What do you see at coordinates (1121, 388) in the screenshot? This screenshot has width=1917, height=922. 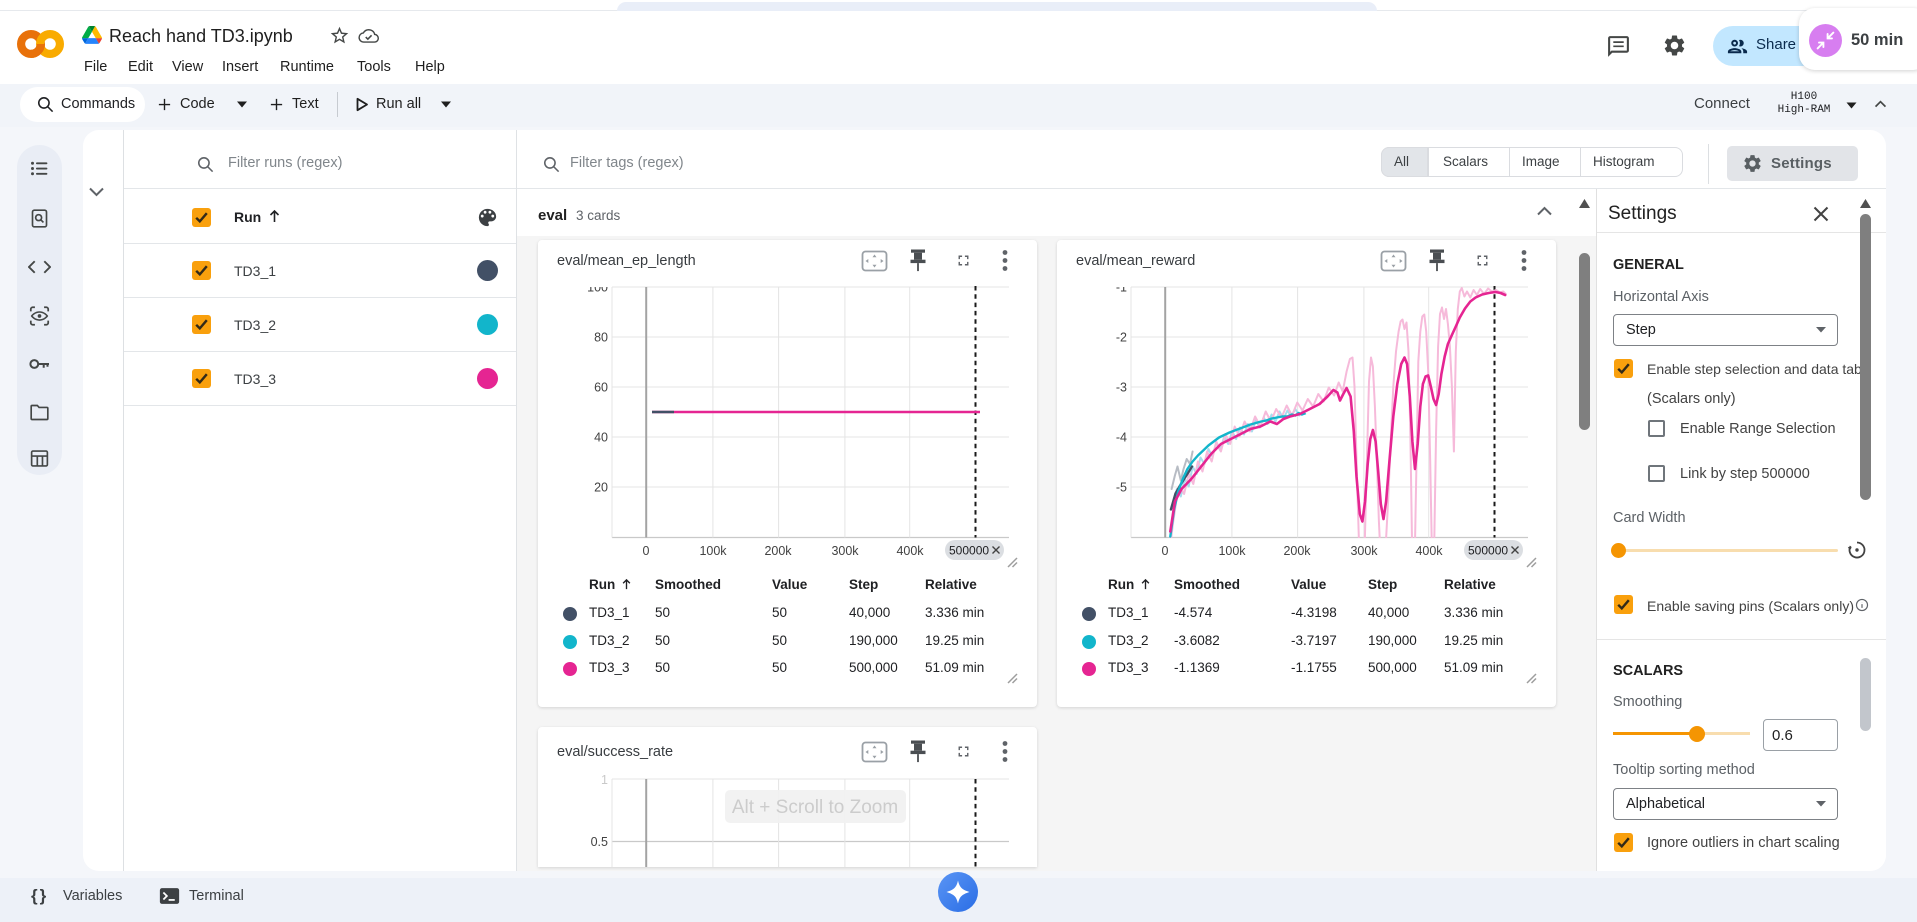 I see `svg-text: -3` at bounding box center [1121, 388].